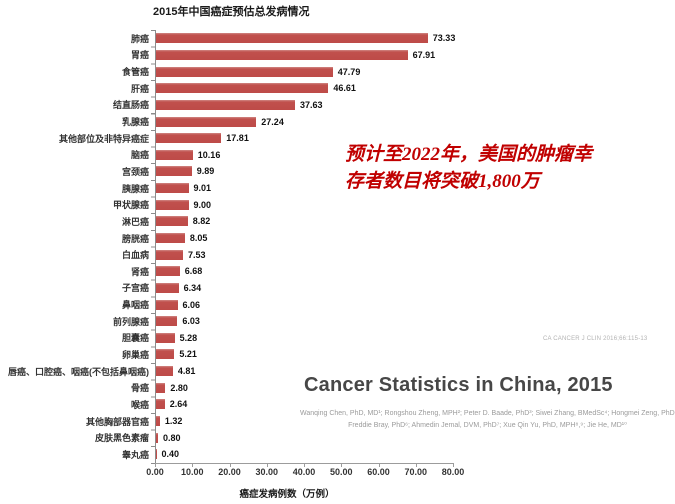 Image resolution: width=675 pixels, height=504 pixels. I want to click on value-label: 10.16, so click(209, 154).